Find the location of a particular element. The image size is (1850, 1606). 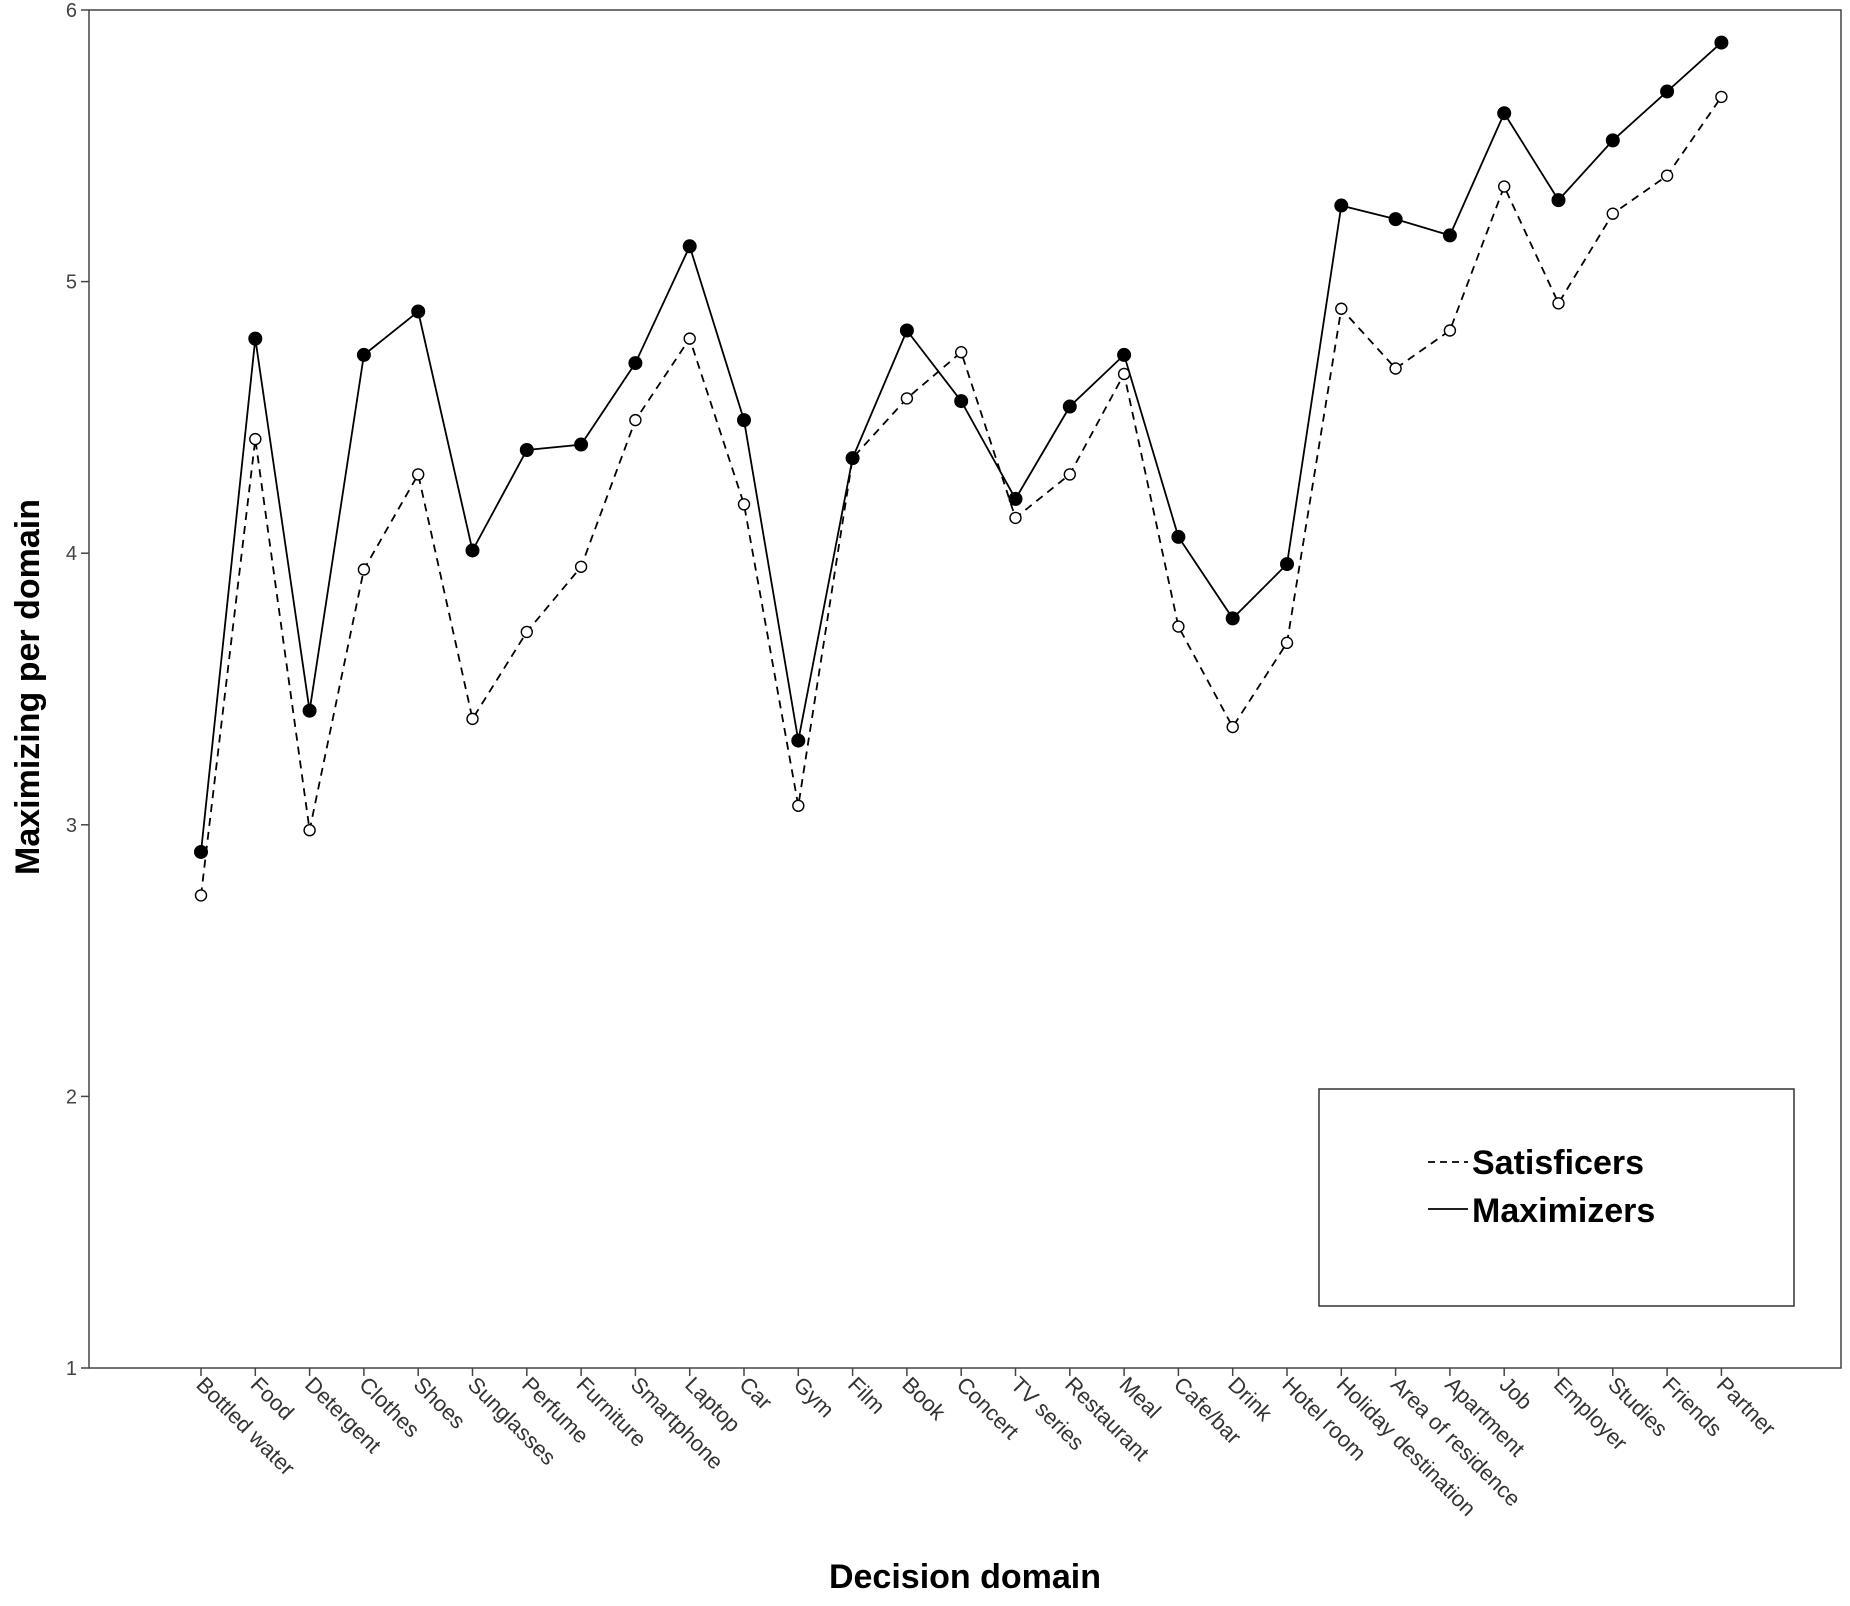

legend: Satisficers Maximizers is located at coordinates (1556, 1197).